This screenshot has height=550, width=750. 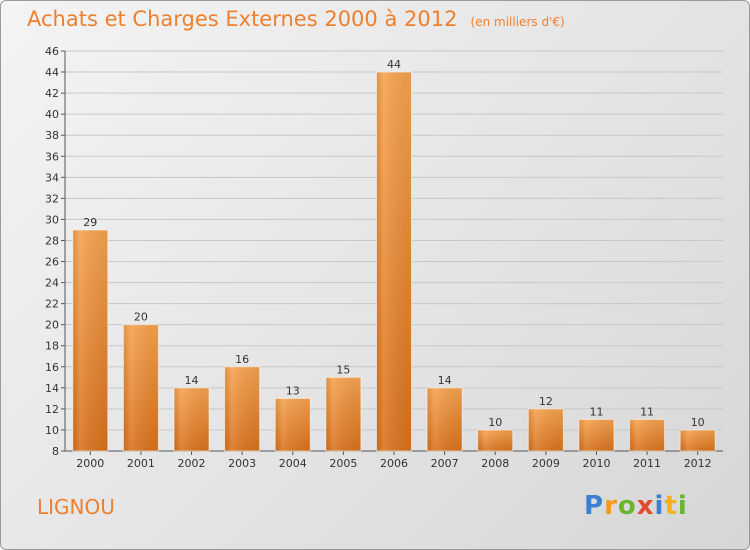 I want to click on data-label: 20, so click(x=141, y=317).